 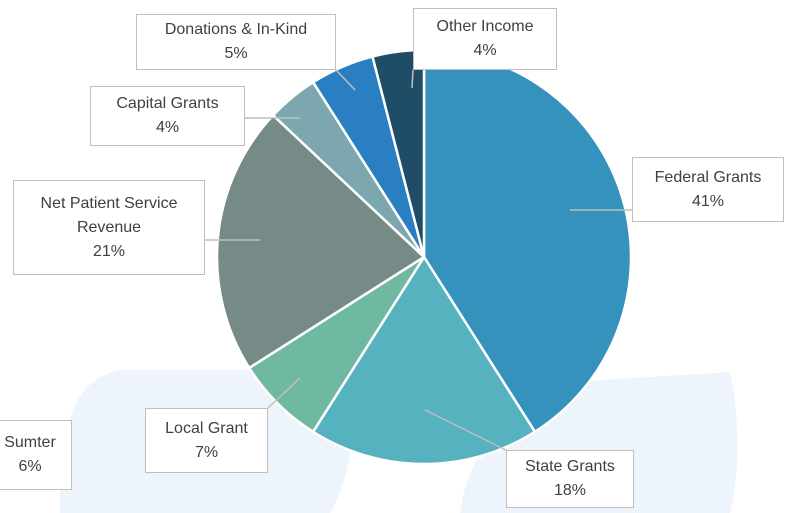 What do you see at coordinates (236, 42) in the screenshot?
I see `data-callout: Donations & In-Kind 5%` at bounding box center [236, 42].